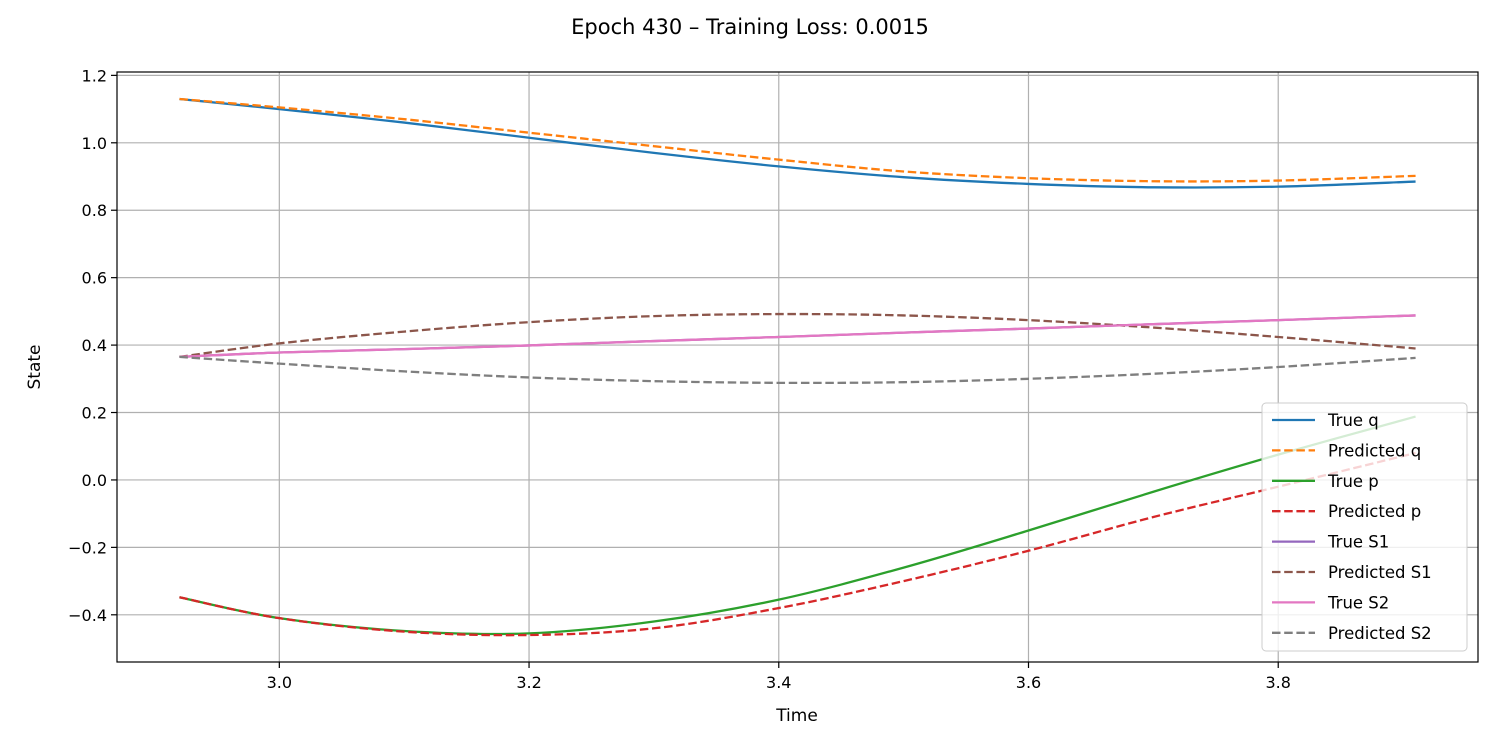 The image size is (1500, 750). I want to click on y-tick-label: 0.8, so click(94, 210).